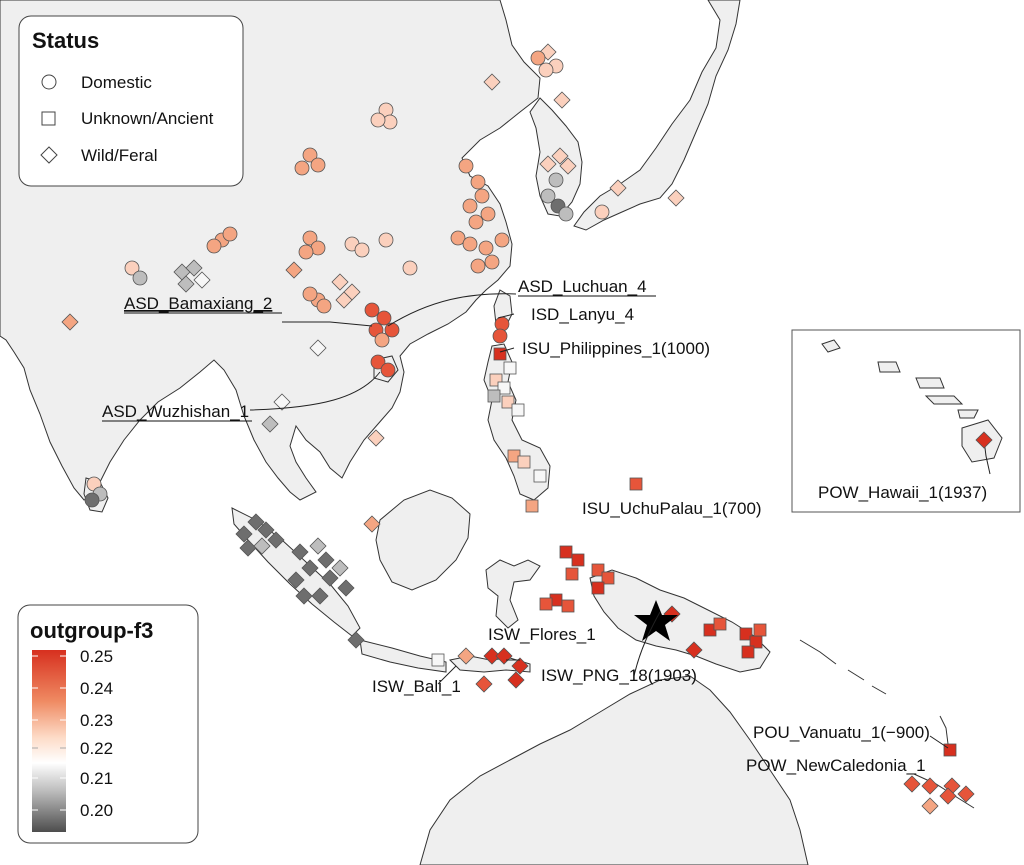 Image resolution: width=1024 pixels, height=865 pixels. Describe the element at coordinates (656, 620) in the screenshot. I see `outgroup-star-icon` at that location.